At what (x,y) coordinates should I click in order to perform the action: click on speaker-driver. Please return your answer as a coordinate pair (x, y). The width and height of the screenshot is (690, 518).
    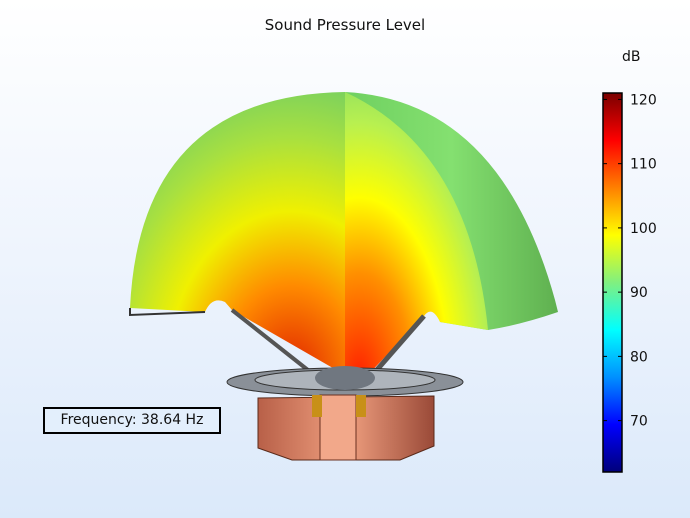
    Looking at the image, I should click on (345, 413).